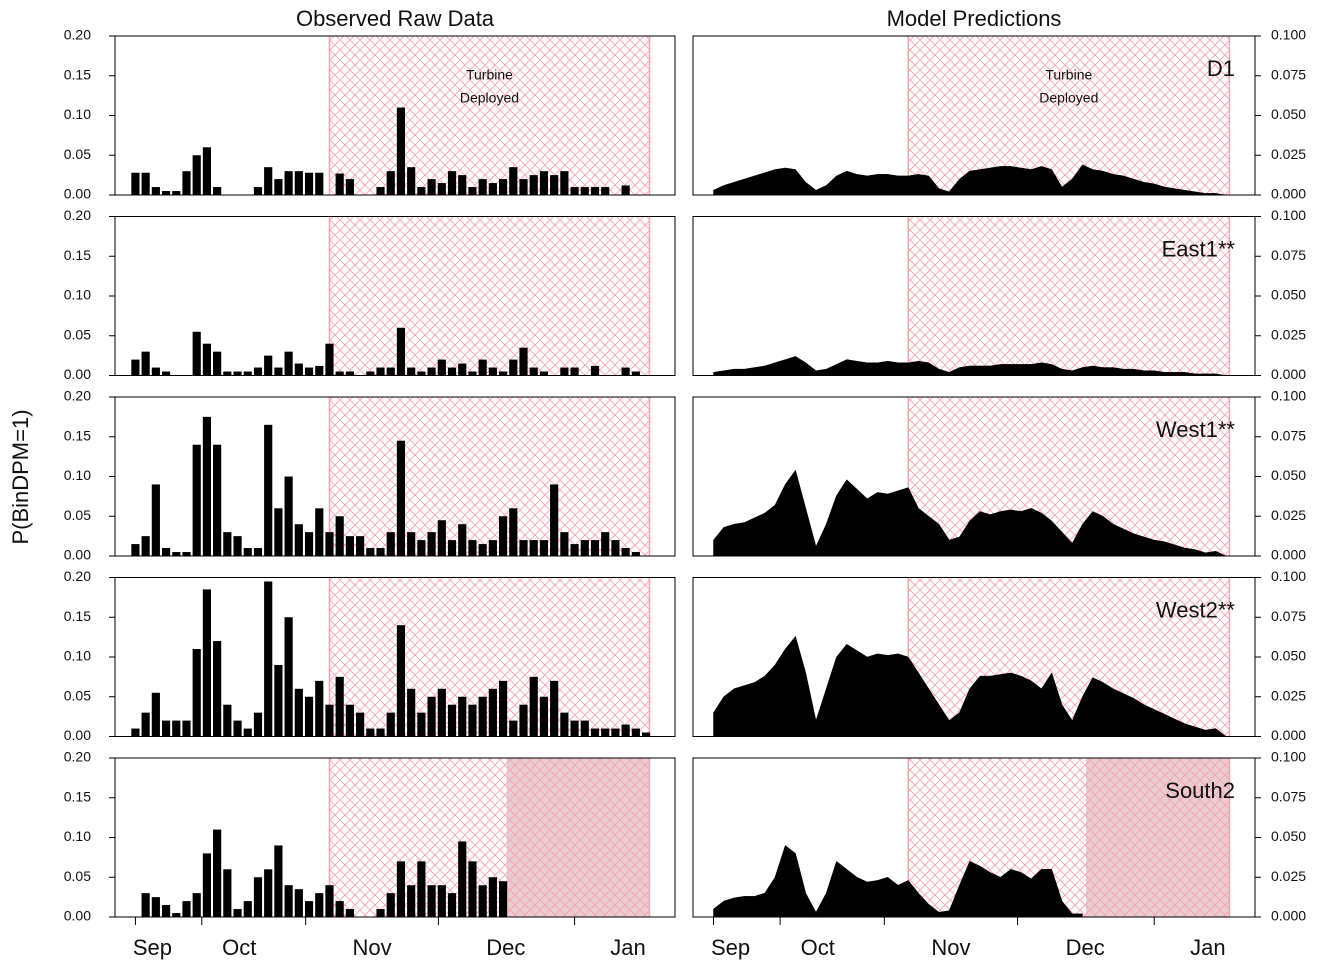  Describe the element at coordinates (77, 154) in the screenshot. I see `y-tick-label: 0.05` at that location.